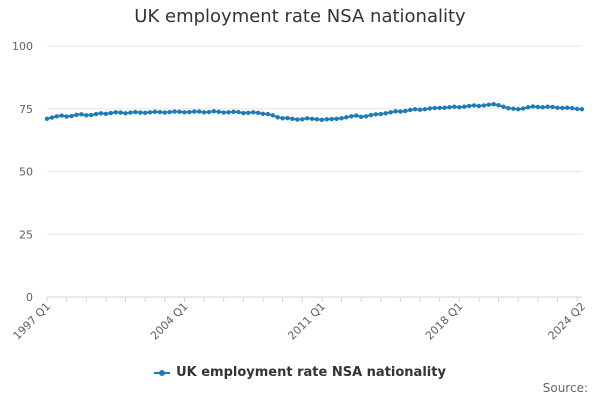 Image resolution: width=600 pixels, height=400 pixels. Describe the element at coordinates (300, 372) in the screenshot. I see `legend-item: UK employment rate NSA nationality` at that location.